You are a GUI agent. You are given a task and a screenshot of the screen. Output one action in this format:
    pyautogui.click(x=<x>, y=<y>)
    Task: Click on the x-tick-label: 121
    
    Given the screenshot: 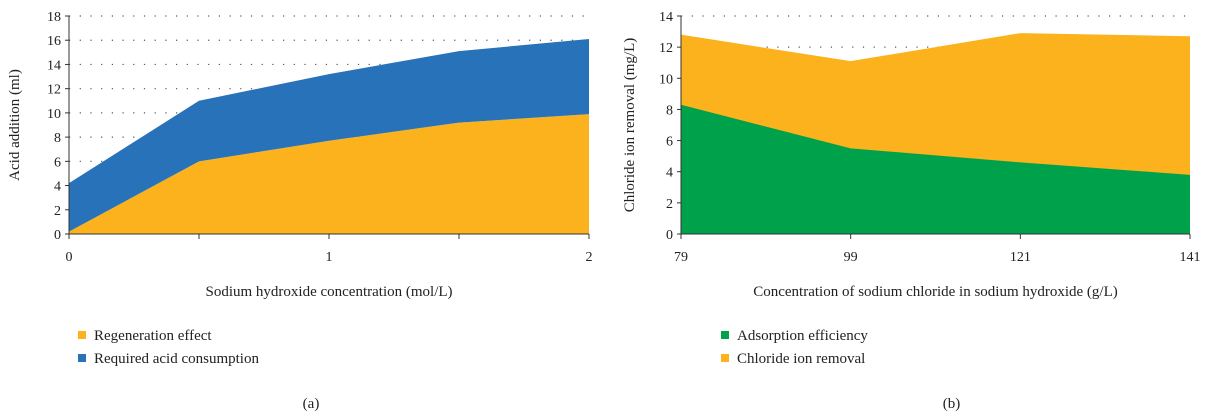 What is the action you would take?
    pyautogui.click(x=1020, y=257)
    